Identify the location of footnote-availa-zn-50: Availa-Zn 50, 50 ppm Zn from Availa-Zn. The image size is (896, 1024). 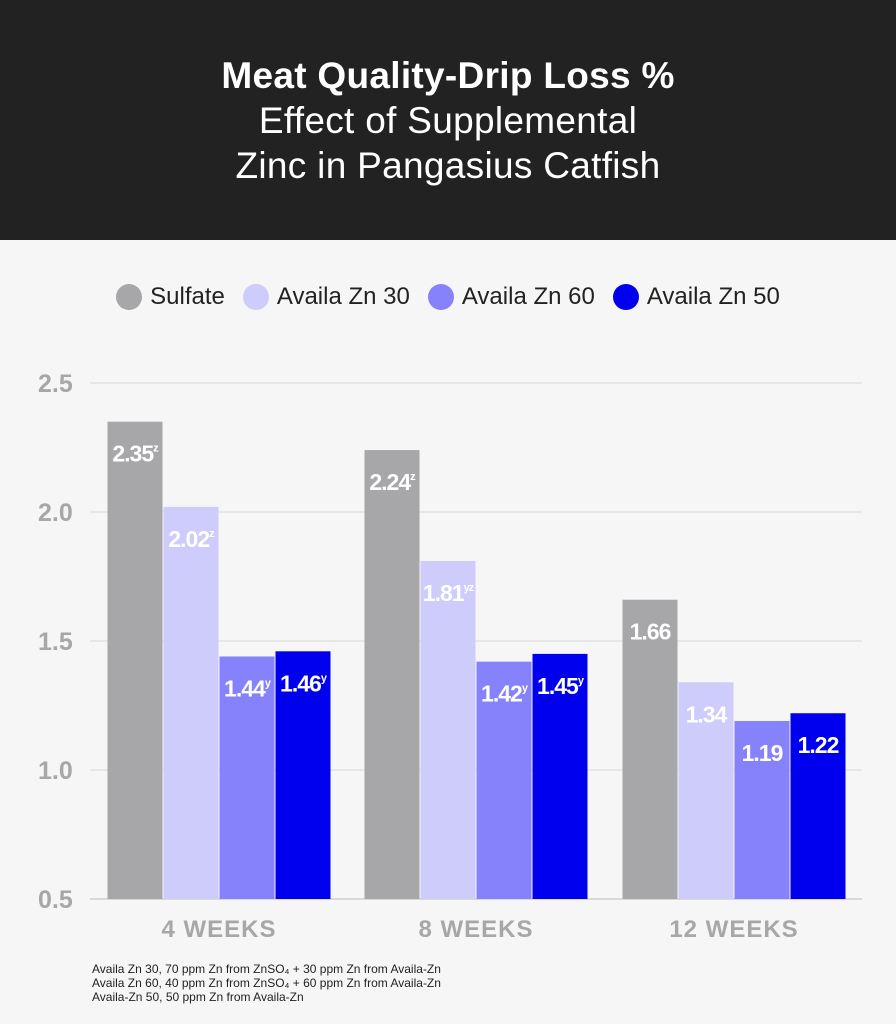
(198, 997).